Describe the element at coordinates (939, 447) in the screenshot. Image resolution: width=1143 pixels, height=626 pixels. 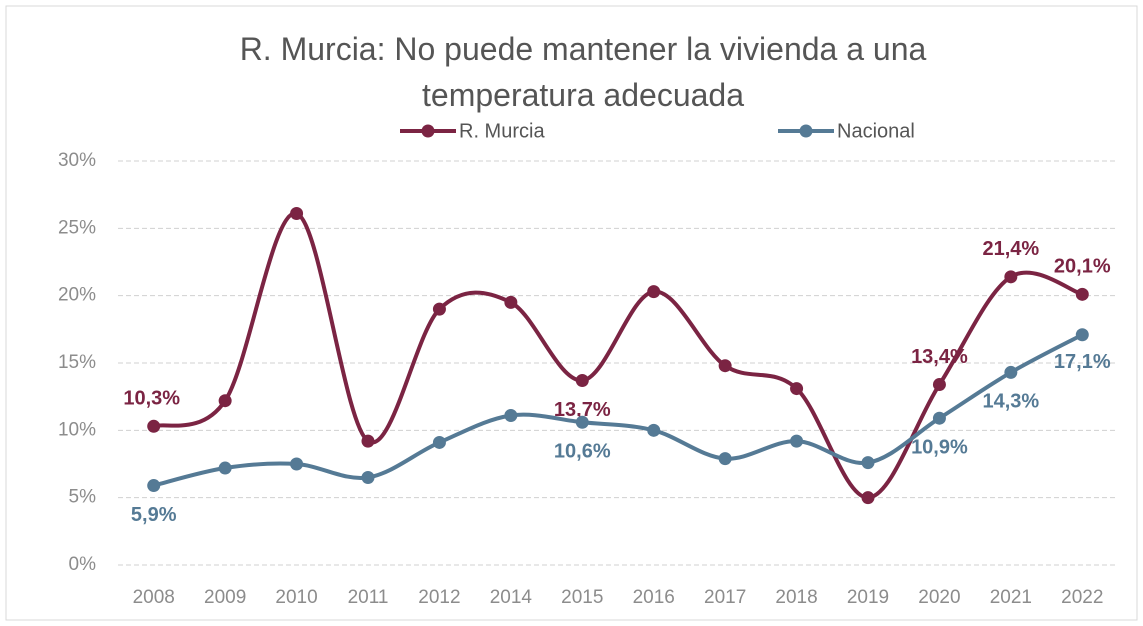
I see `value-label: 10,9%` at that location.